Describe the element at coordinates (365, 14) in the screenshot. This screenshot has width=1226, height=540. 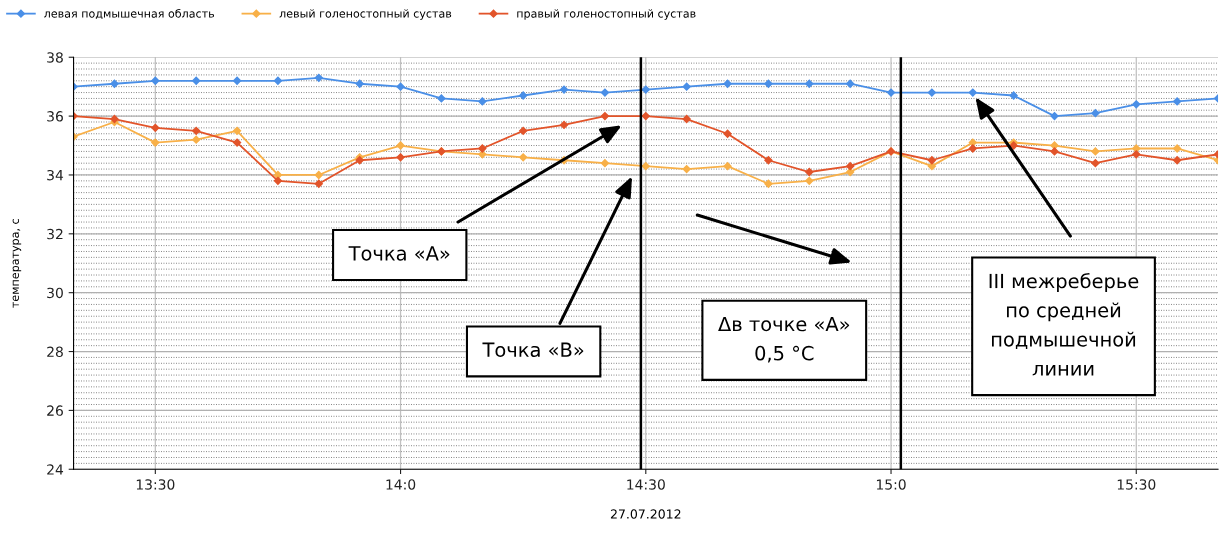
I see `legend-label: левый голеностопный сустав` at that location.